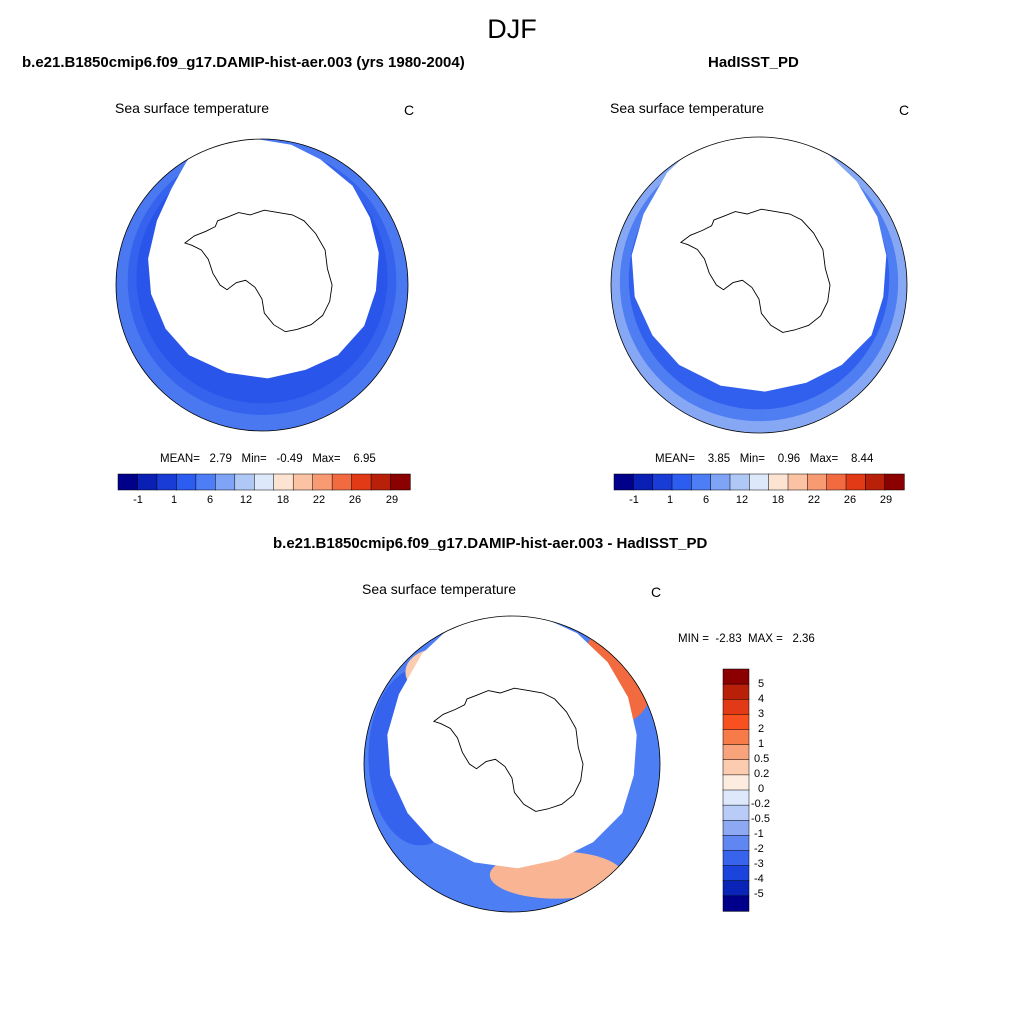 The image size is (1024, 1024). What do you see at coordinates (180, 459) in the screenshot?
I see `panel-1-mean-label: MEAN=` at bounding box center [180, 459].